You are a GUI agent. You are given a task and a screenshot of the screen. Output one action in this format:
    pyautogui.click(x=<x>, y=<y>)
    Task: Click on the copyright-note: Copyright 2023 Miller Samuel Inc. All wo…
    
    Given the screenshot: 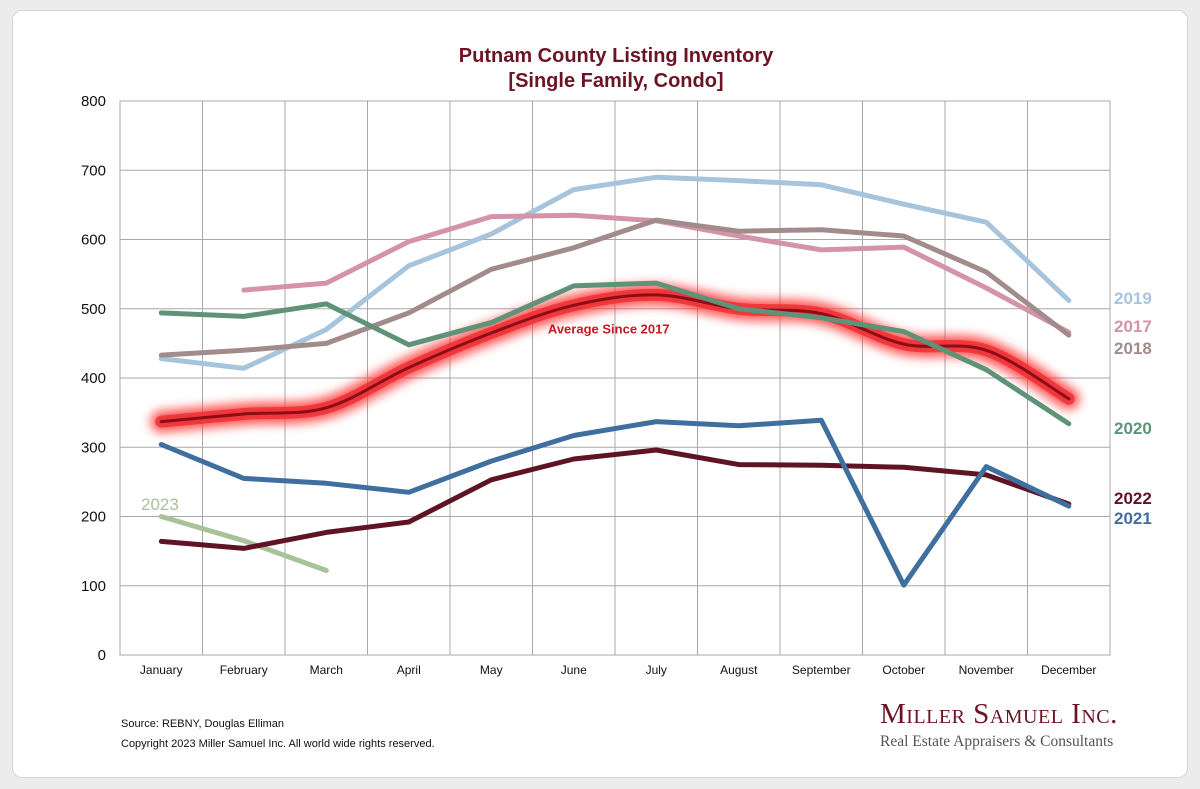 What is the action you would take?
    pyautogui.click(x=278, y=744)
    